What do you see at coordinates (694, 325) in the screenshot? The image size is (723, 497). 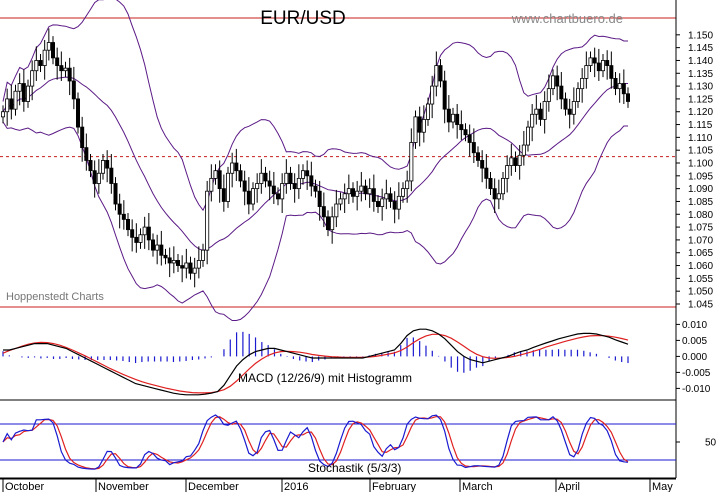 I see `macd-y-tick-label: 0.010` at bounding box center [694, 325].